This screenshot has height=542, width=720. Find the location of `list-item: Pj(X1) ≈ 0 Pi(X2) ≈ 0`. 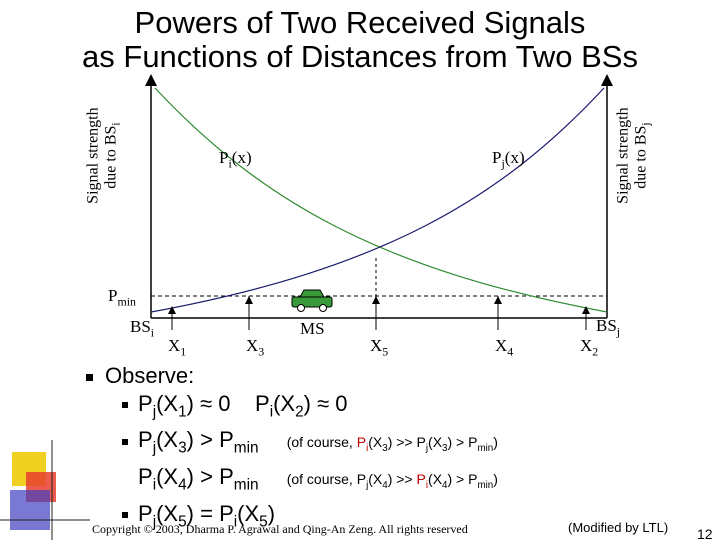

list-item: Pj(X1) ≈ 0 Pi(X2) ≈ 0 is located at coordinates (292, 408).